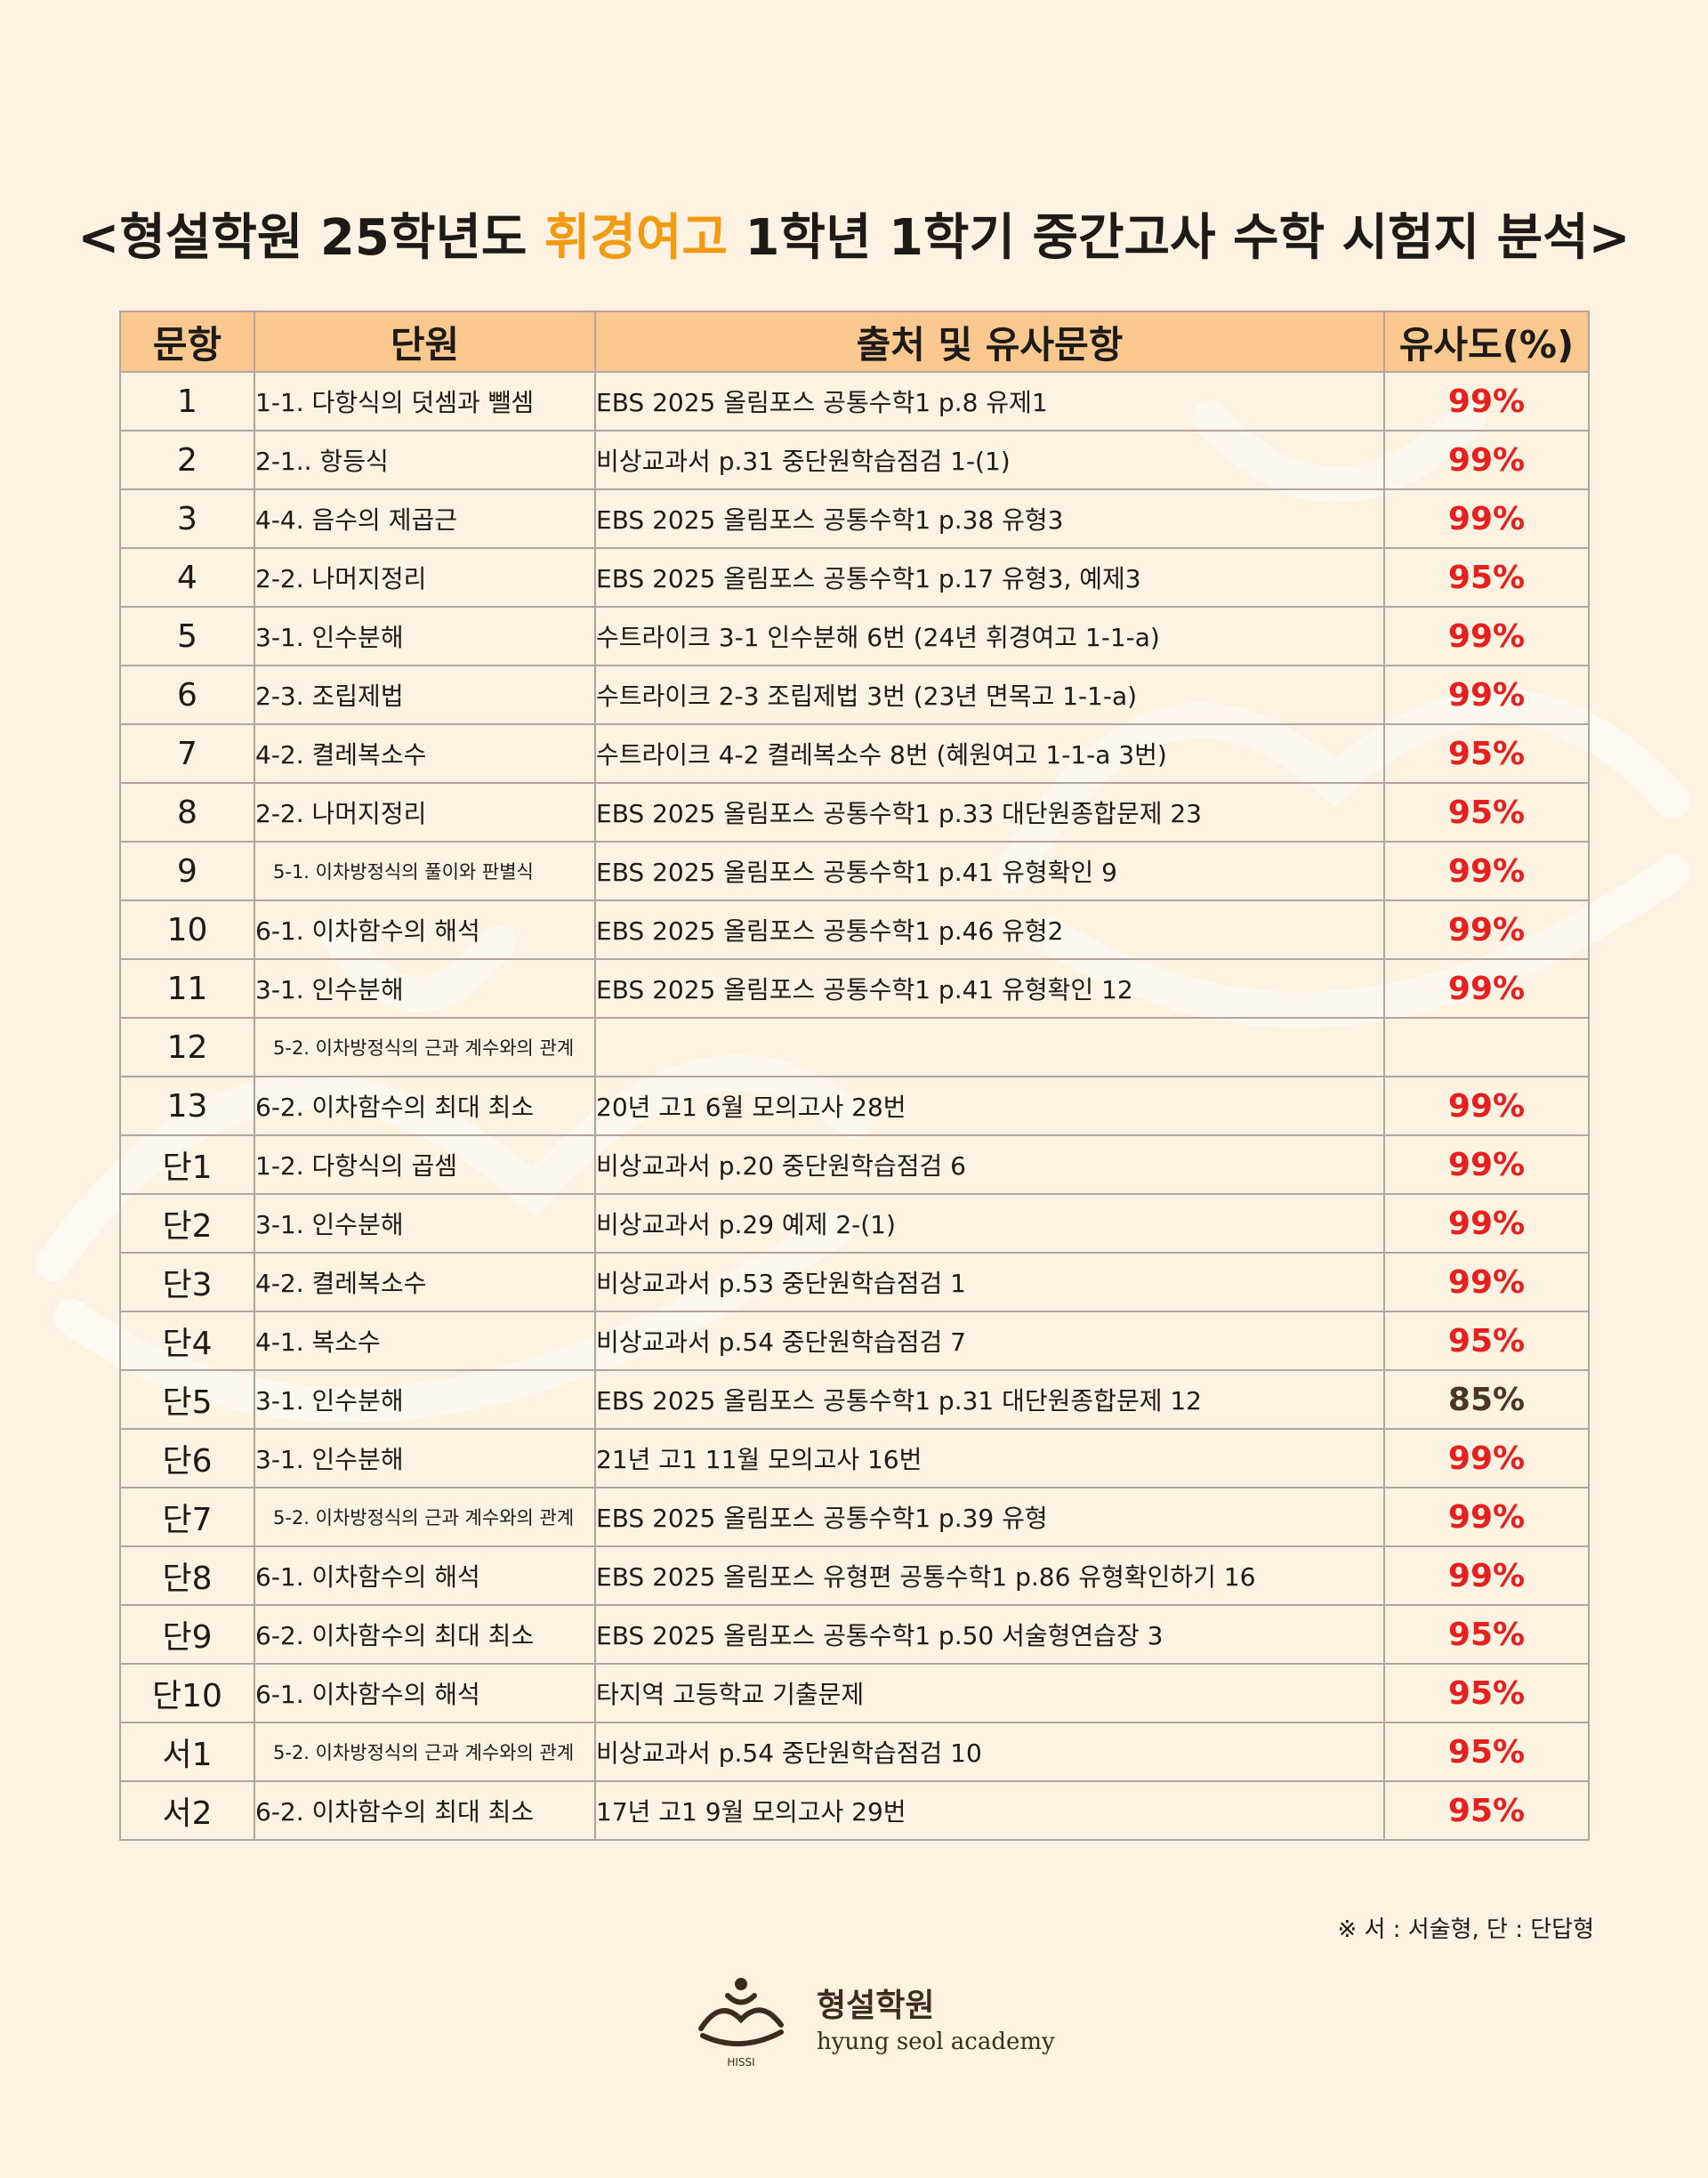 The height and width of the screenshot is (2178, 1708). I want to click on source-text: 비상교과서 p.53 중단원학습점검 1, so click(989, 1282).